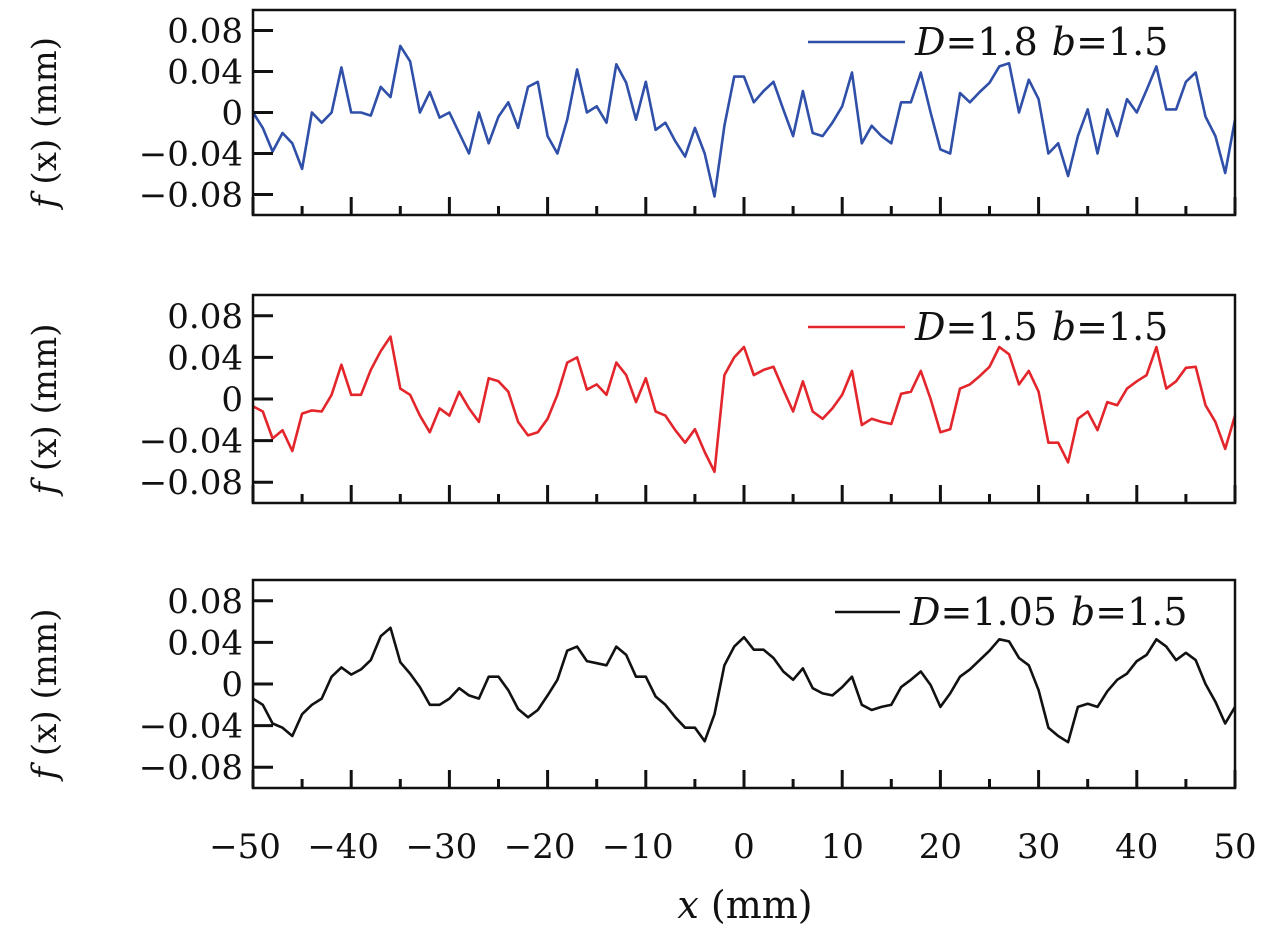 This screenshot has height=937, width=1280. I want to click on x-tick-label: −30, so click(442, 847).